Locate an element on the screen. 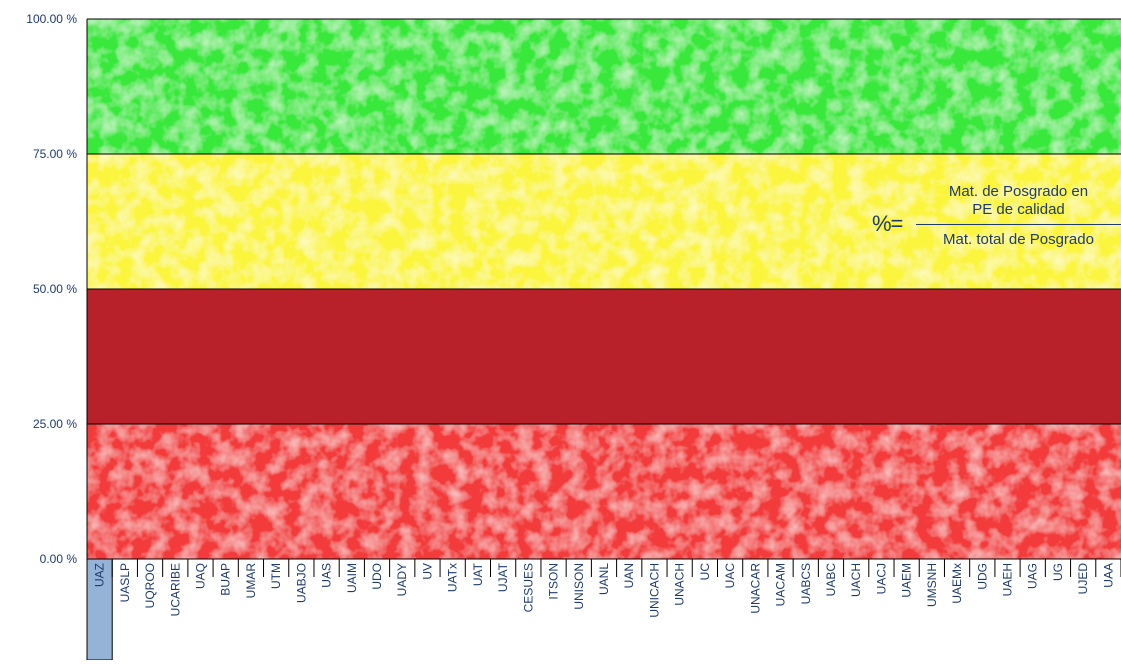 The image size is (1121, 665). x-tick-label: UNACH is located at coordinates (680, 584).